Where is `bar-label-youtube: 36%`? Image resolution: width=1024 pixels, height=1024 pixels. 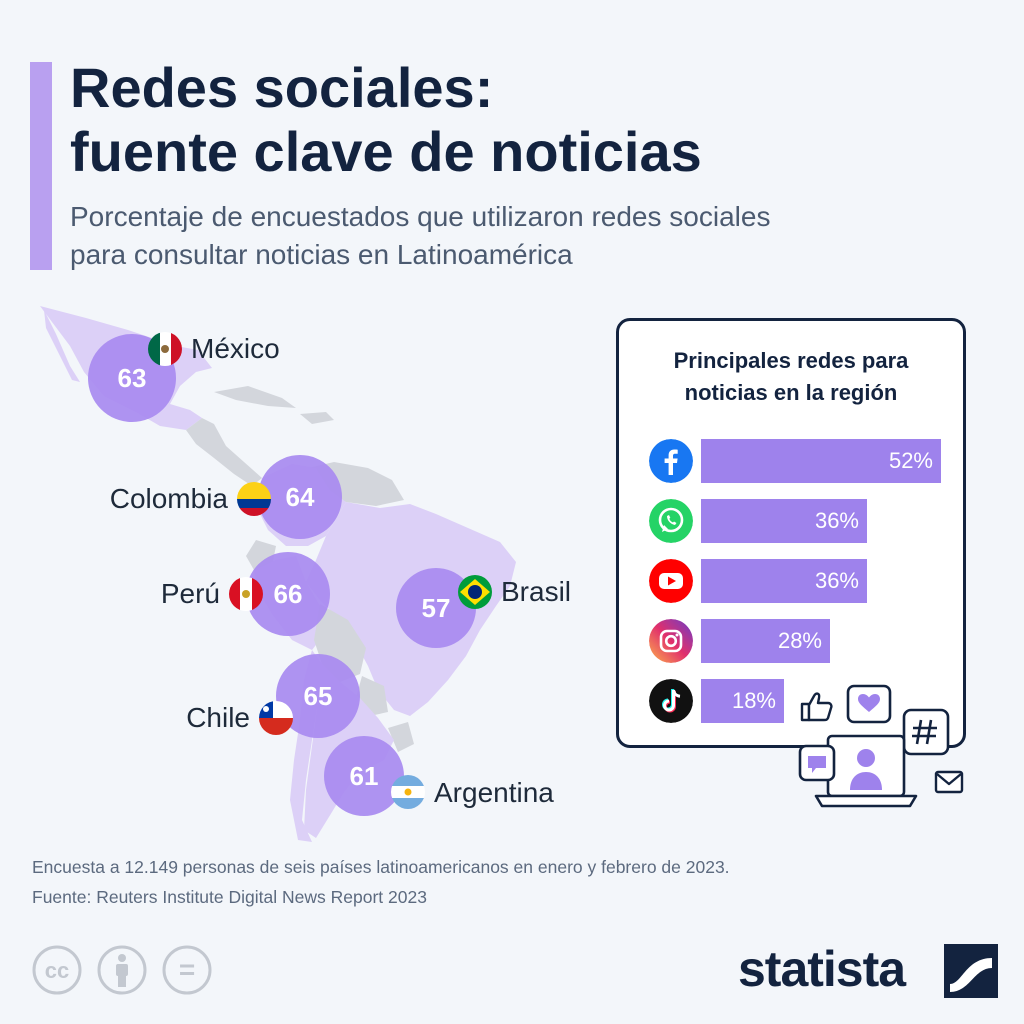
bar-label-youtube: 36% is located at coordinates (836, 580).